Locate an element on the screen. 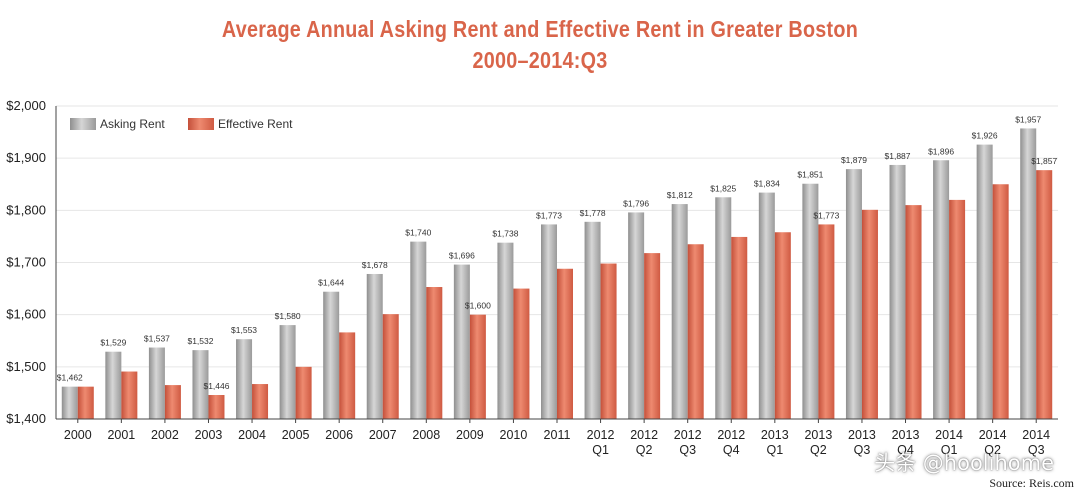 This screenshot has height=499, width=1080. x-tick-label: Q4 is located at coordinates (731, 450).